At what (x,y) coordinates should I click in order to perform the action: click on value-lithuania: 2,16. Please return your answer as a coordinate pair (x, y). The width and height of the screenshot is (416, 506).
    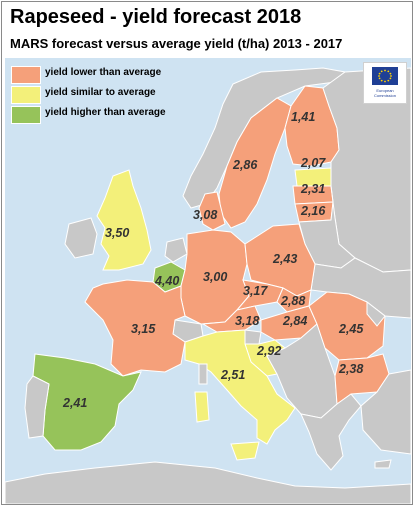
    Looking at the image, I should click on (313, 211).